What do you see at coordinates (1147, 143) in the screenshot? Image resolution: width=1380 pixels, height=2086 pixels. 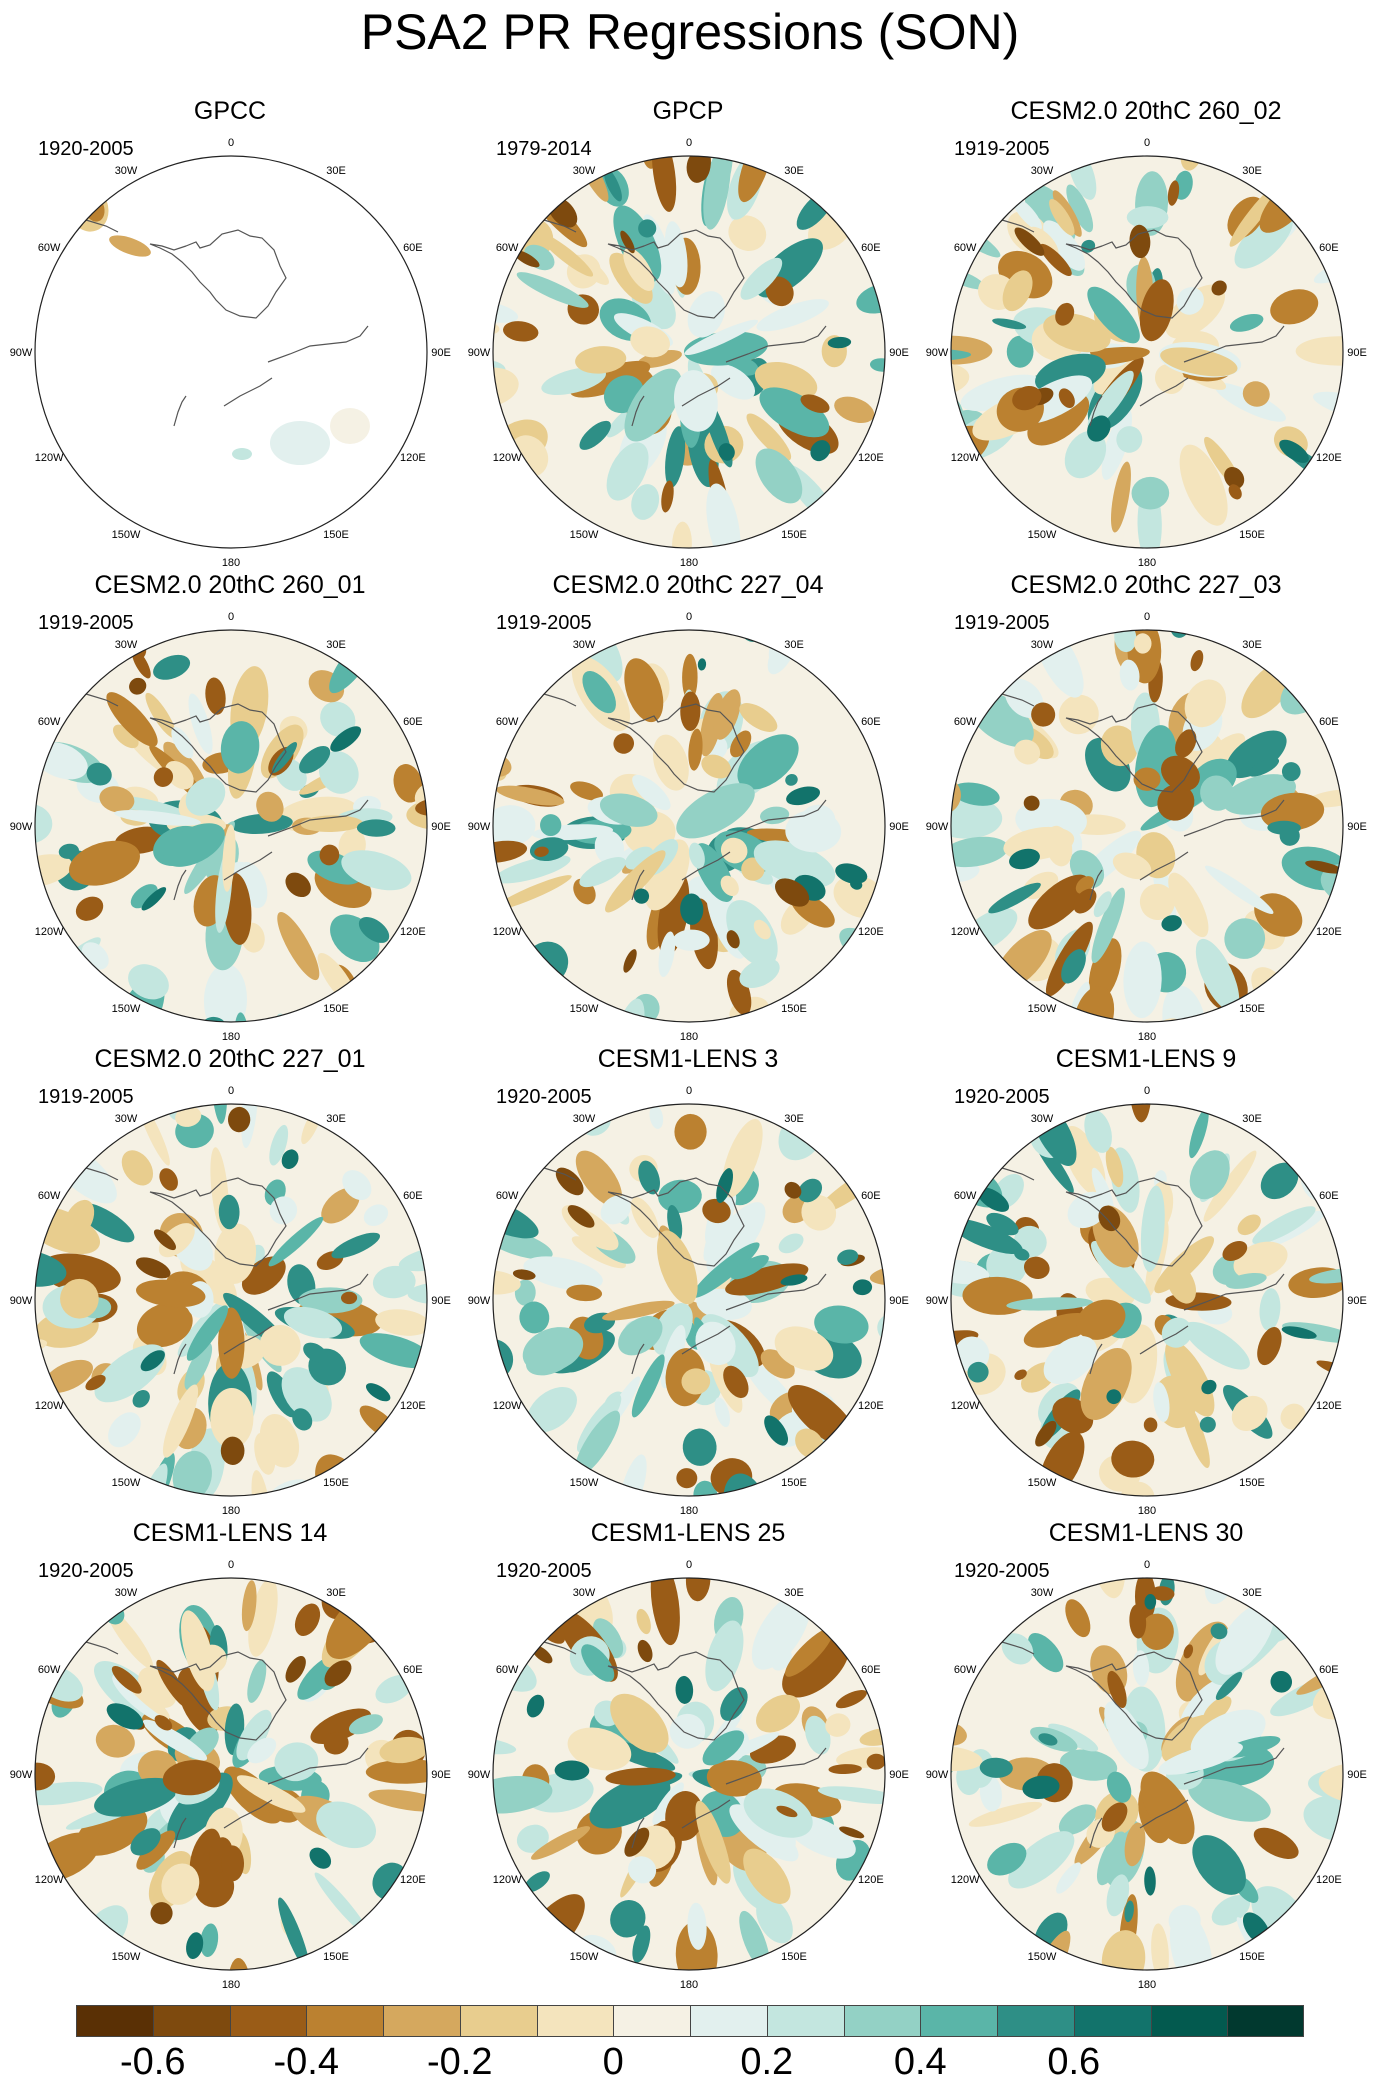 I see `lon-label: 0` at bounding box center [1147, 143].